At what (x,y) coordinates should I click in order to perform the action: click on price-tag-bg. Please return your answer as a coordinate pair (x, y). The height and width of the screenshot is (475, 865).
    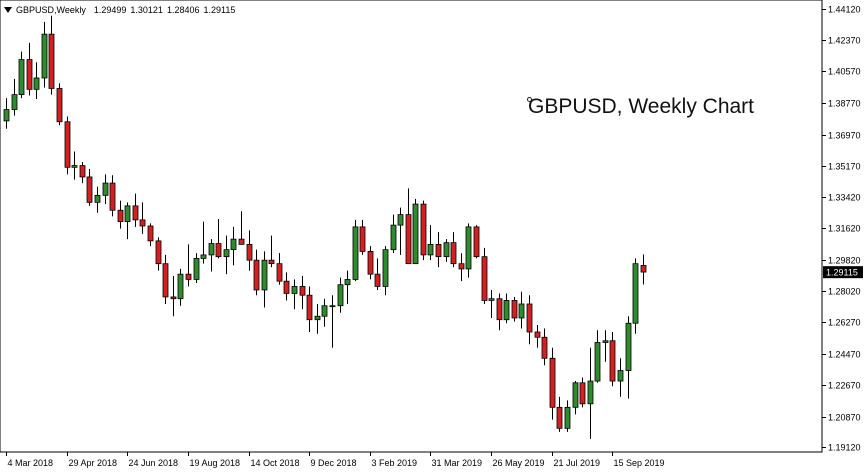
    Looking at the image, I should click on (843, 272).